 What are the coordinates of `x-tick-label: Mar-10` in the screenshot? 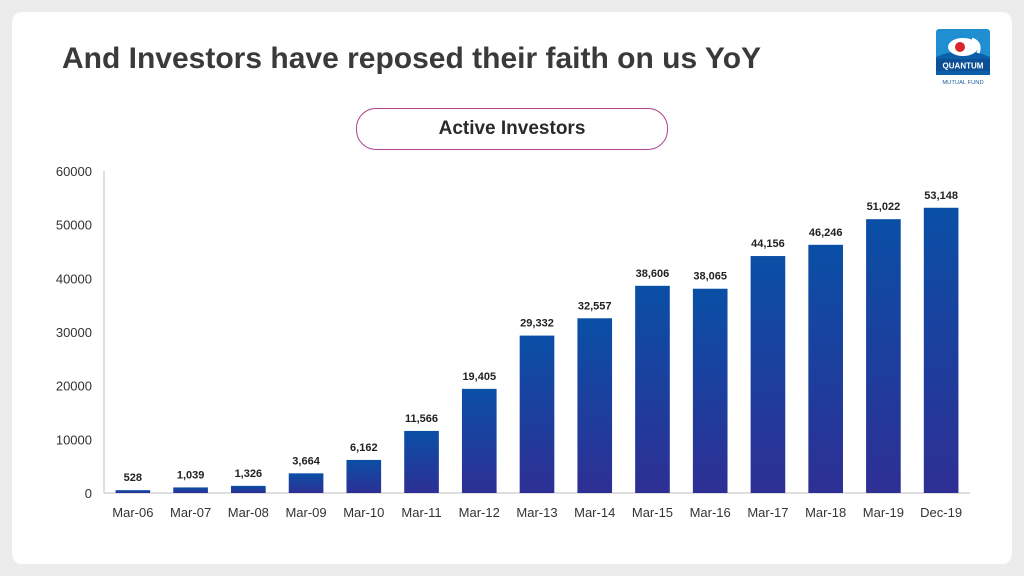 It's located at (363, 512).